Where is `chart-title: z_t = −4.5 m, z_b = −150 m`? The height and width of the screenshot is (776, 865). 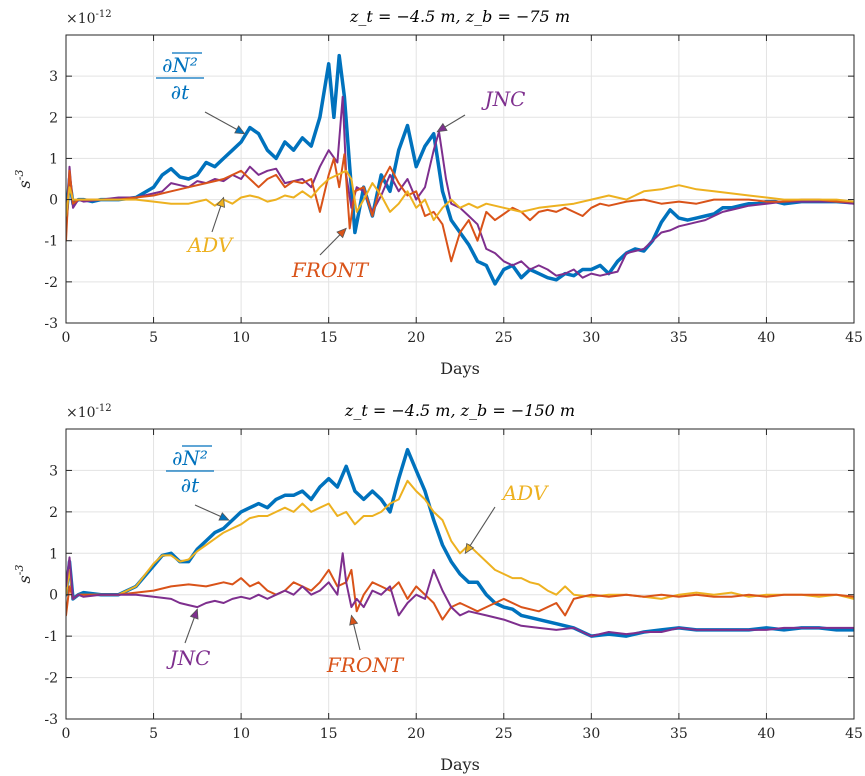 chart-title: z_t = −4.5 m, z_b = −150 m is located at coordinates (459, 410).